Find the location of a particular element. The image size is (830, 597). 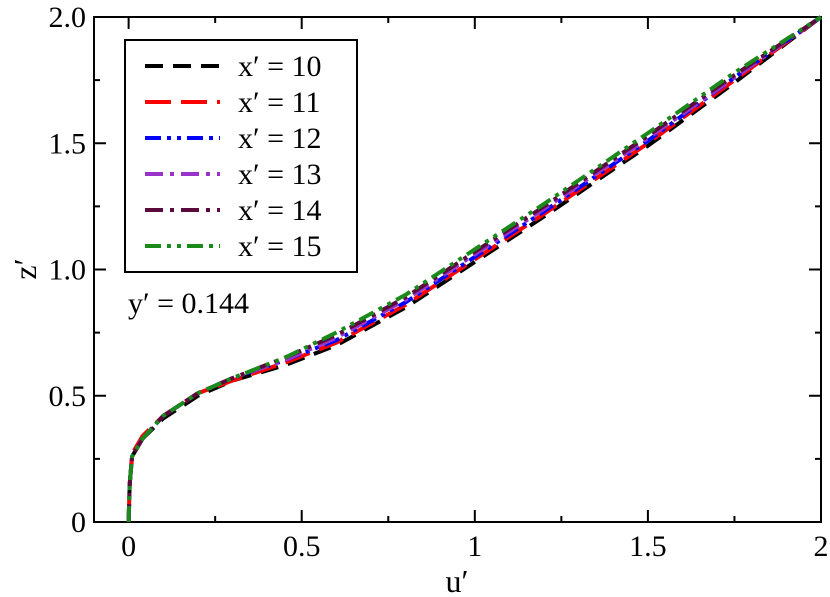

legend-label-4: x′ = 13 is located at coordinates (279, 174).